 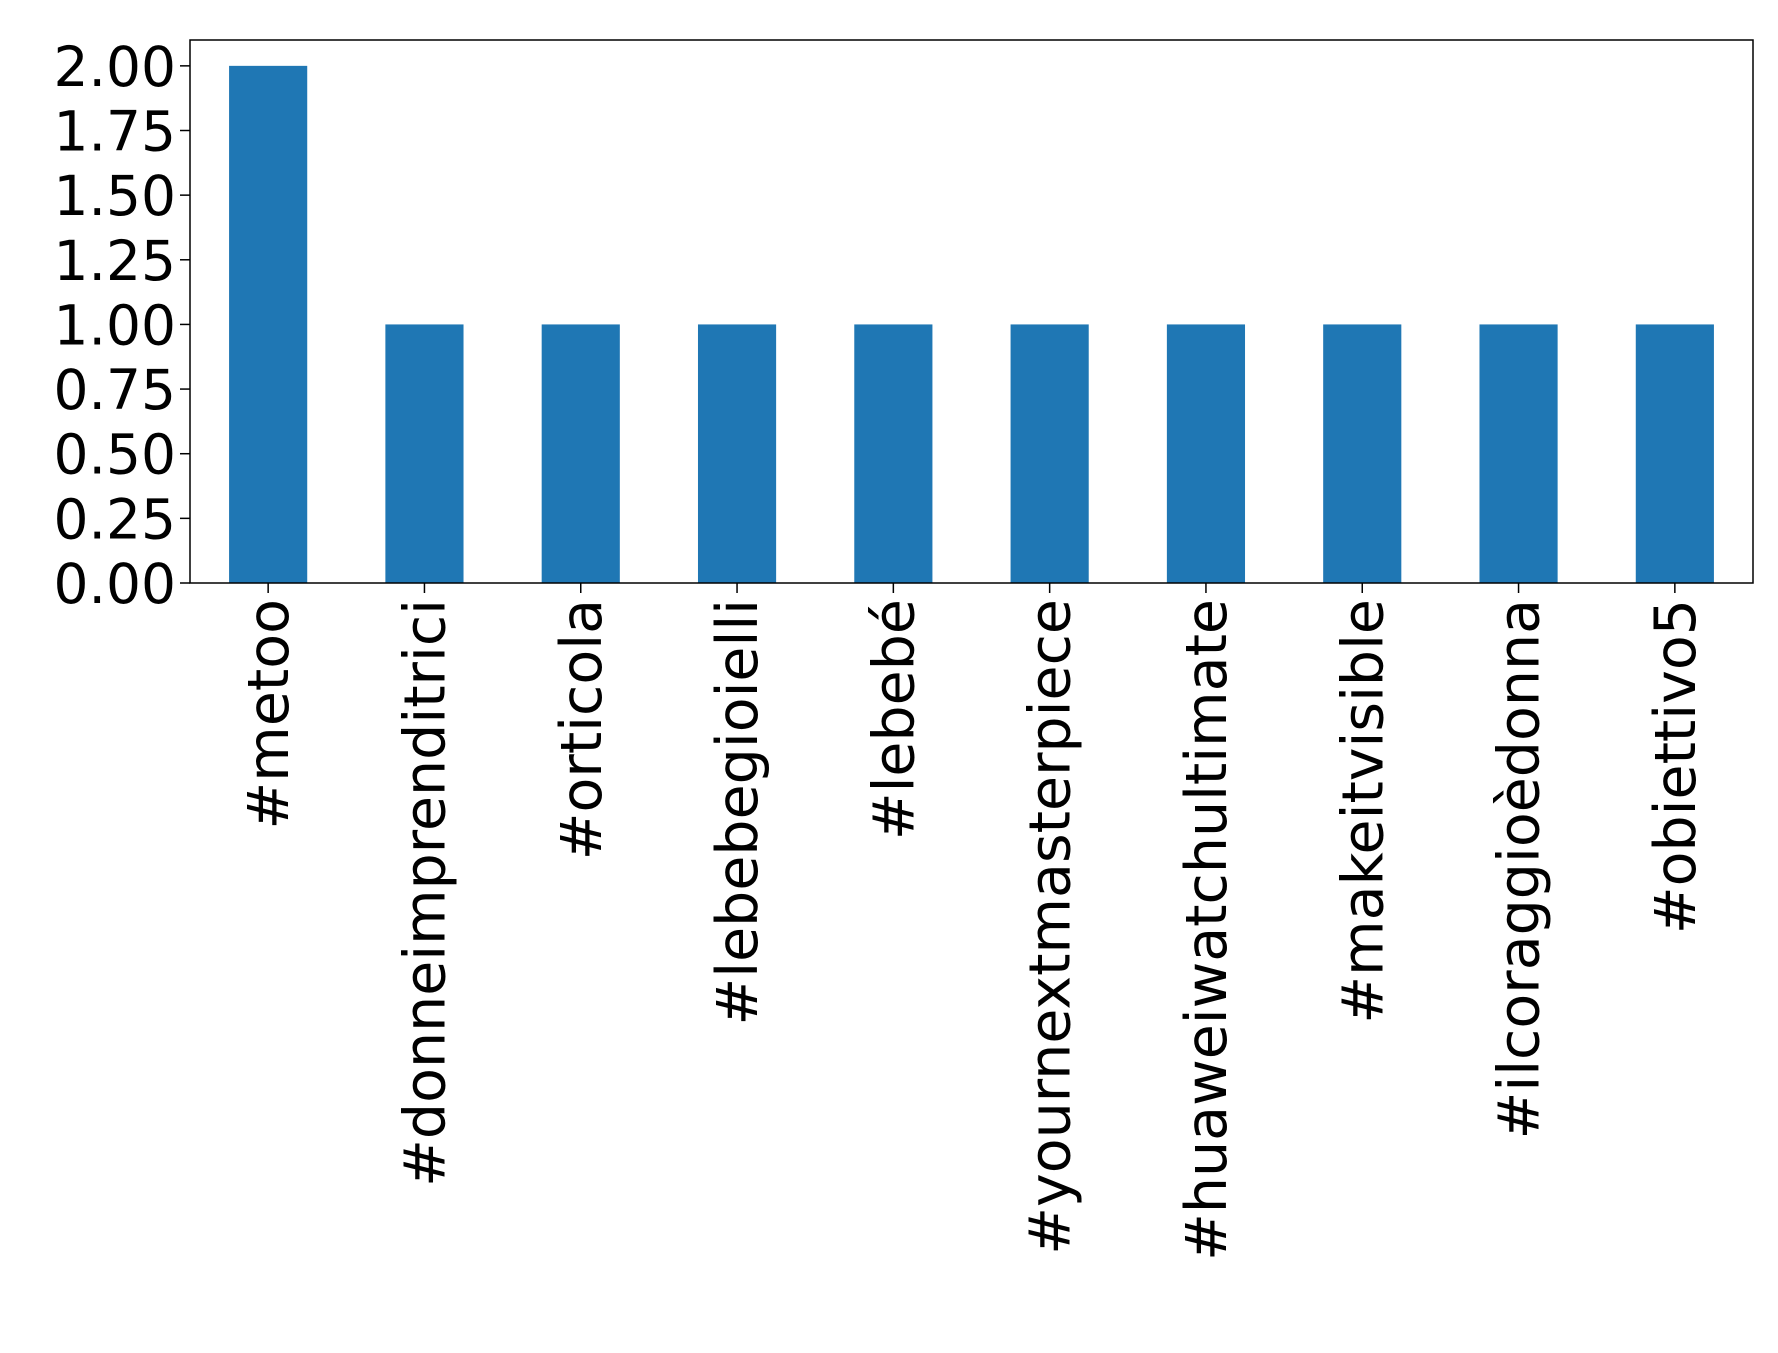 I want to click on y-tick-label: 0.25, so click(x=115, y=519).